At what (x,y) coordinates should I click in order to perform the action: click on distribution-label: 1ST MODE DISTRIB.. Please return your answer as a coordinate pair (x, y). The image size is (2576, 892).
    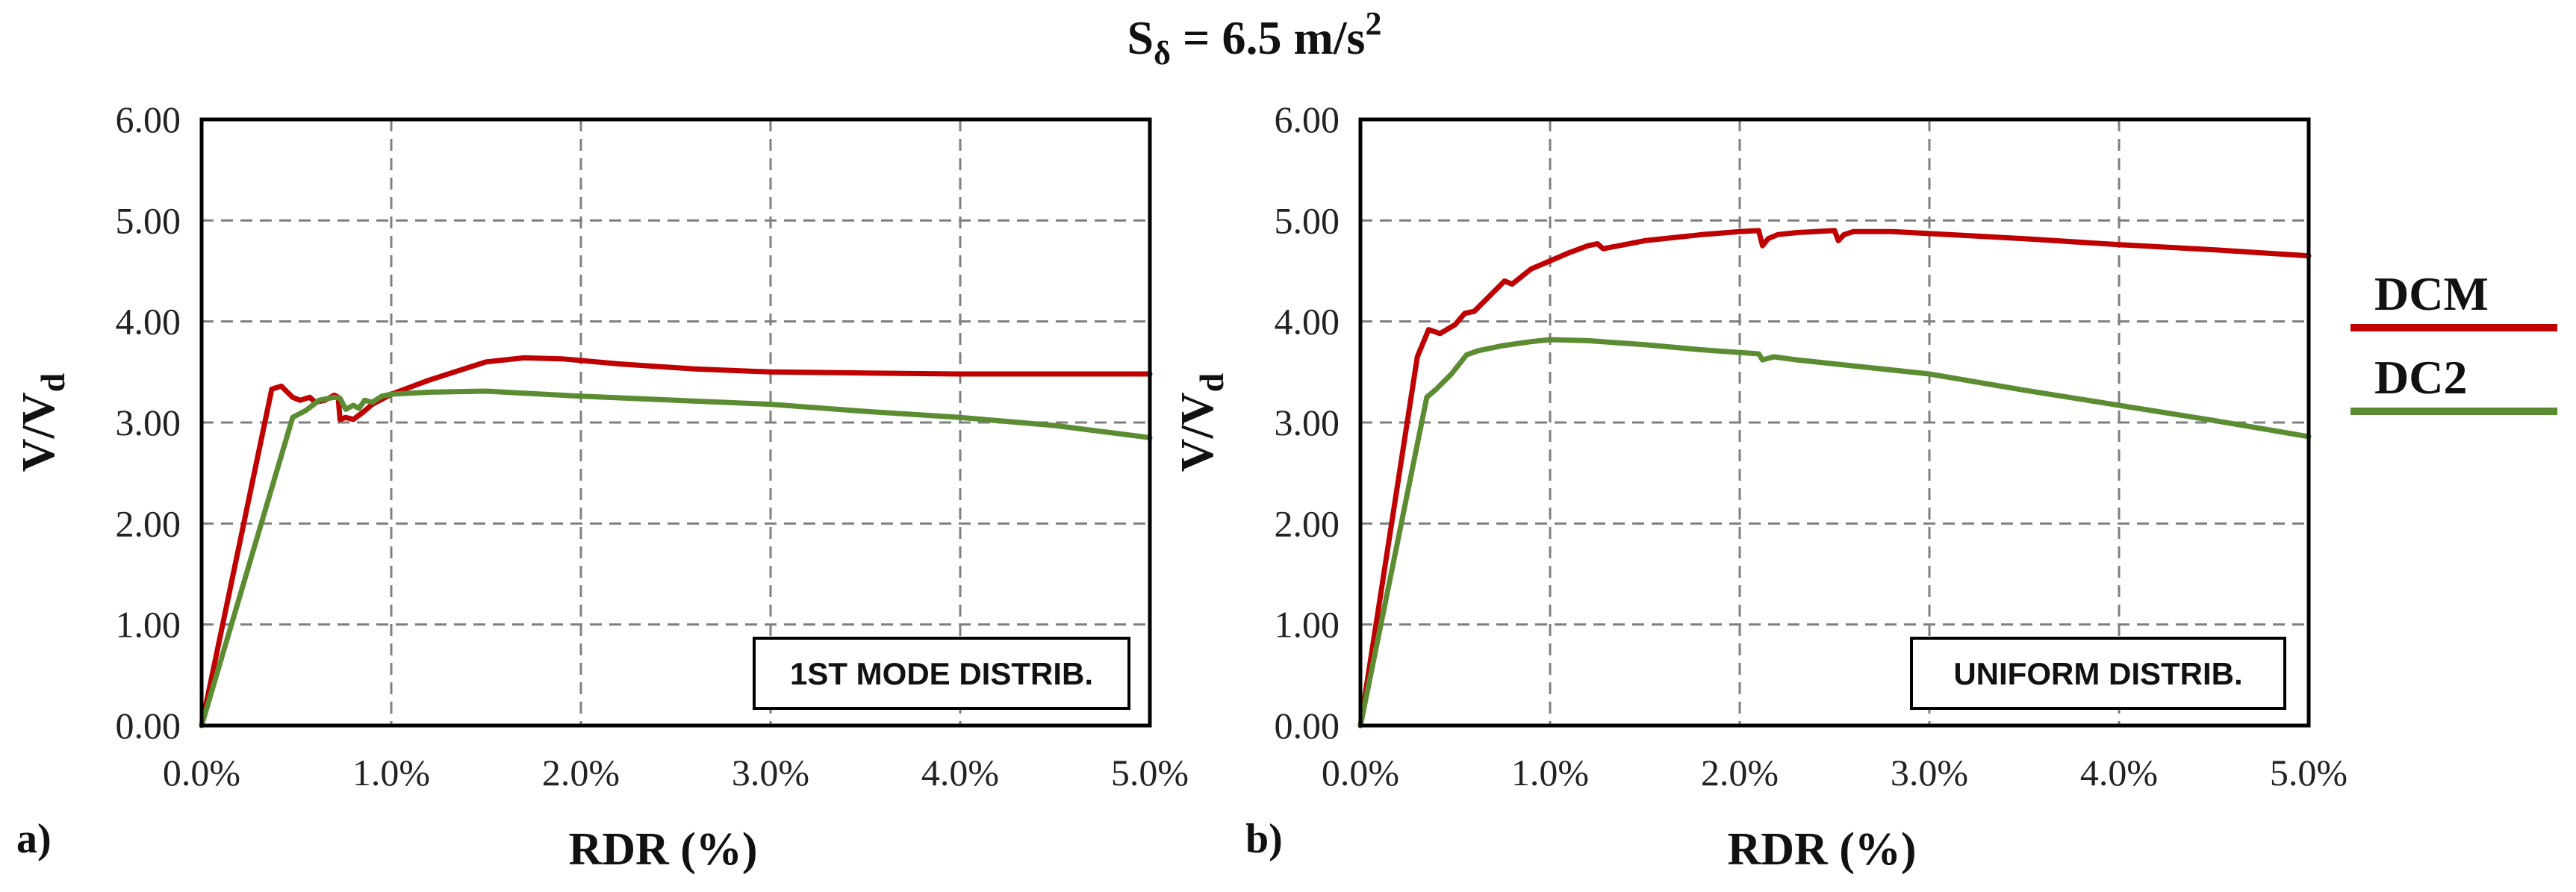
    Looking at the image, I should click on (941, 673).